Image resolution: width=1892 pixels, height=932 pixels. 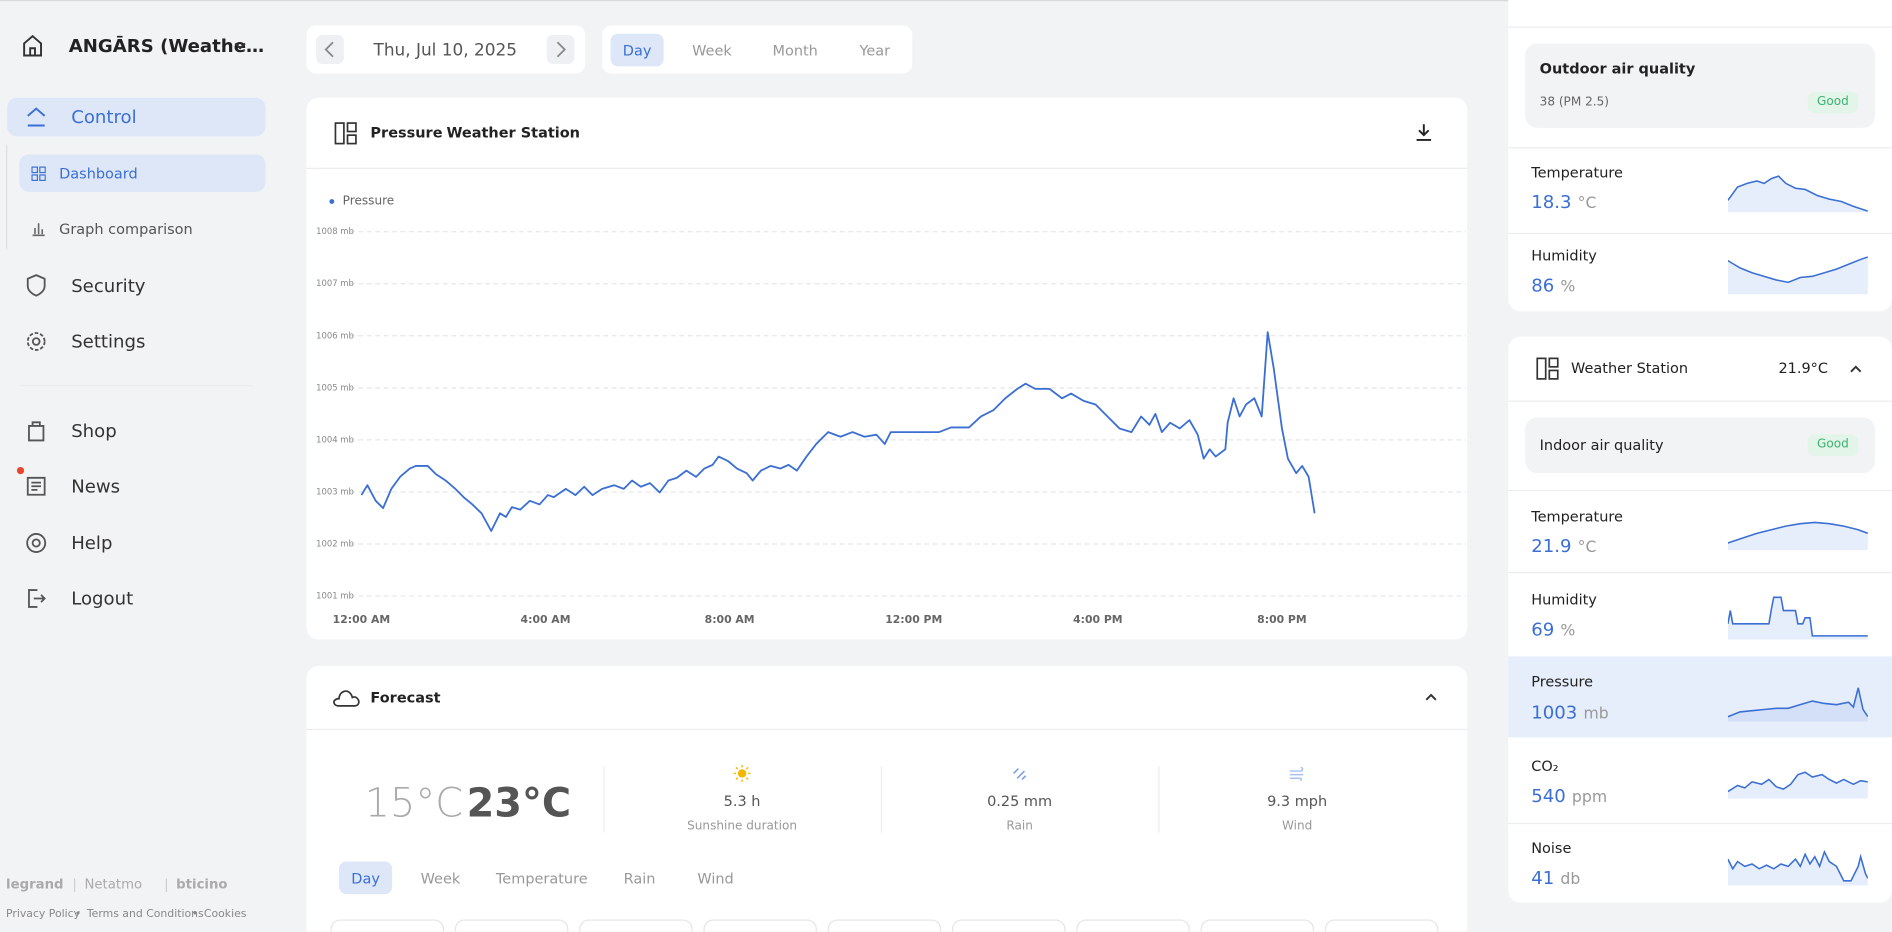 I want to click on news-badge, so click(x=20, y=470).